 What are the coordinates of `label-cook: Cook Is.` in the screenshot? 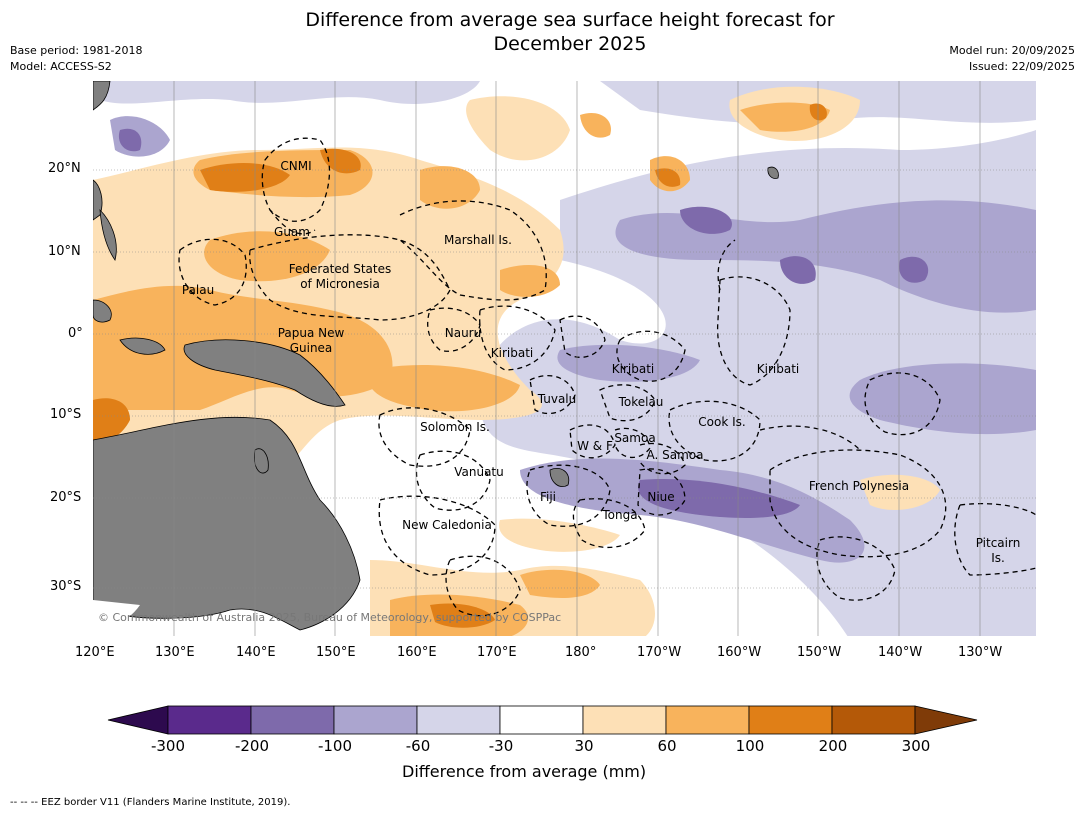 It's located at (721, 422).